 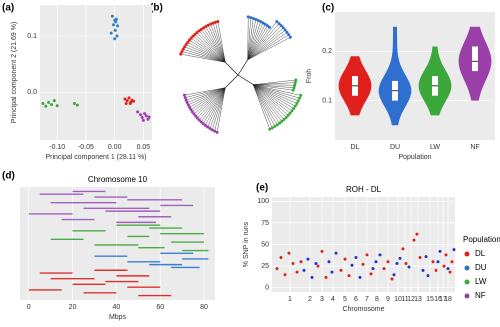 I want to click on y-axis-title: Froh, so click(x=309, y=76).